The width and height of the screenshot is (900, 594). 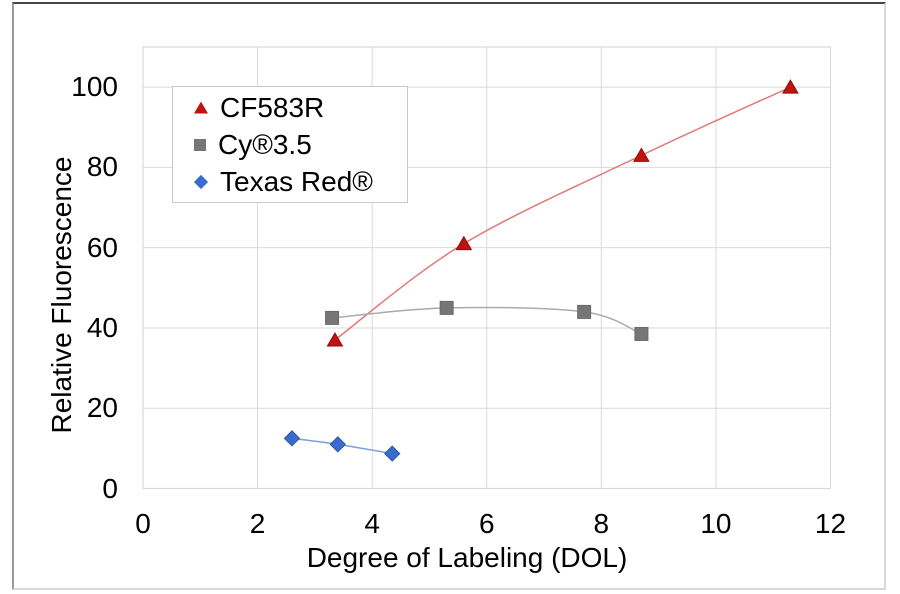 What do you see at coordinates (110, 488) in the screenshot?
I see `y-tick-label: 0` at bounding box center [110, 488].